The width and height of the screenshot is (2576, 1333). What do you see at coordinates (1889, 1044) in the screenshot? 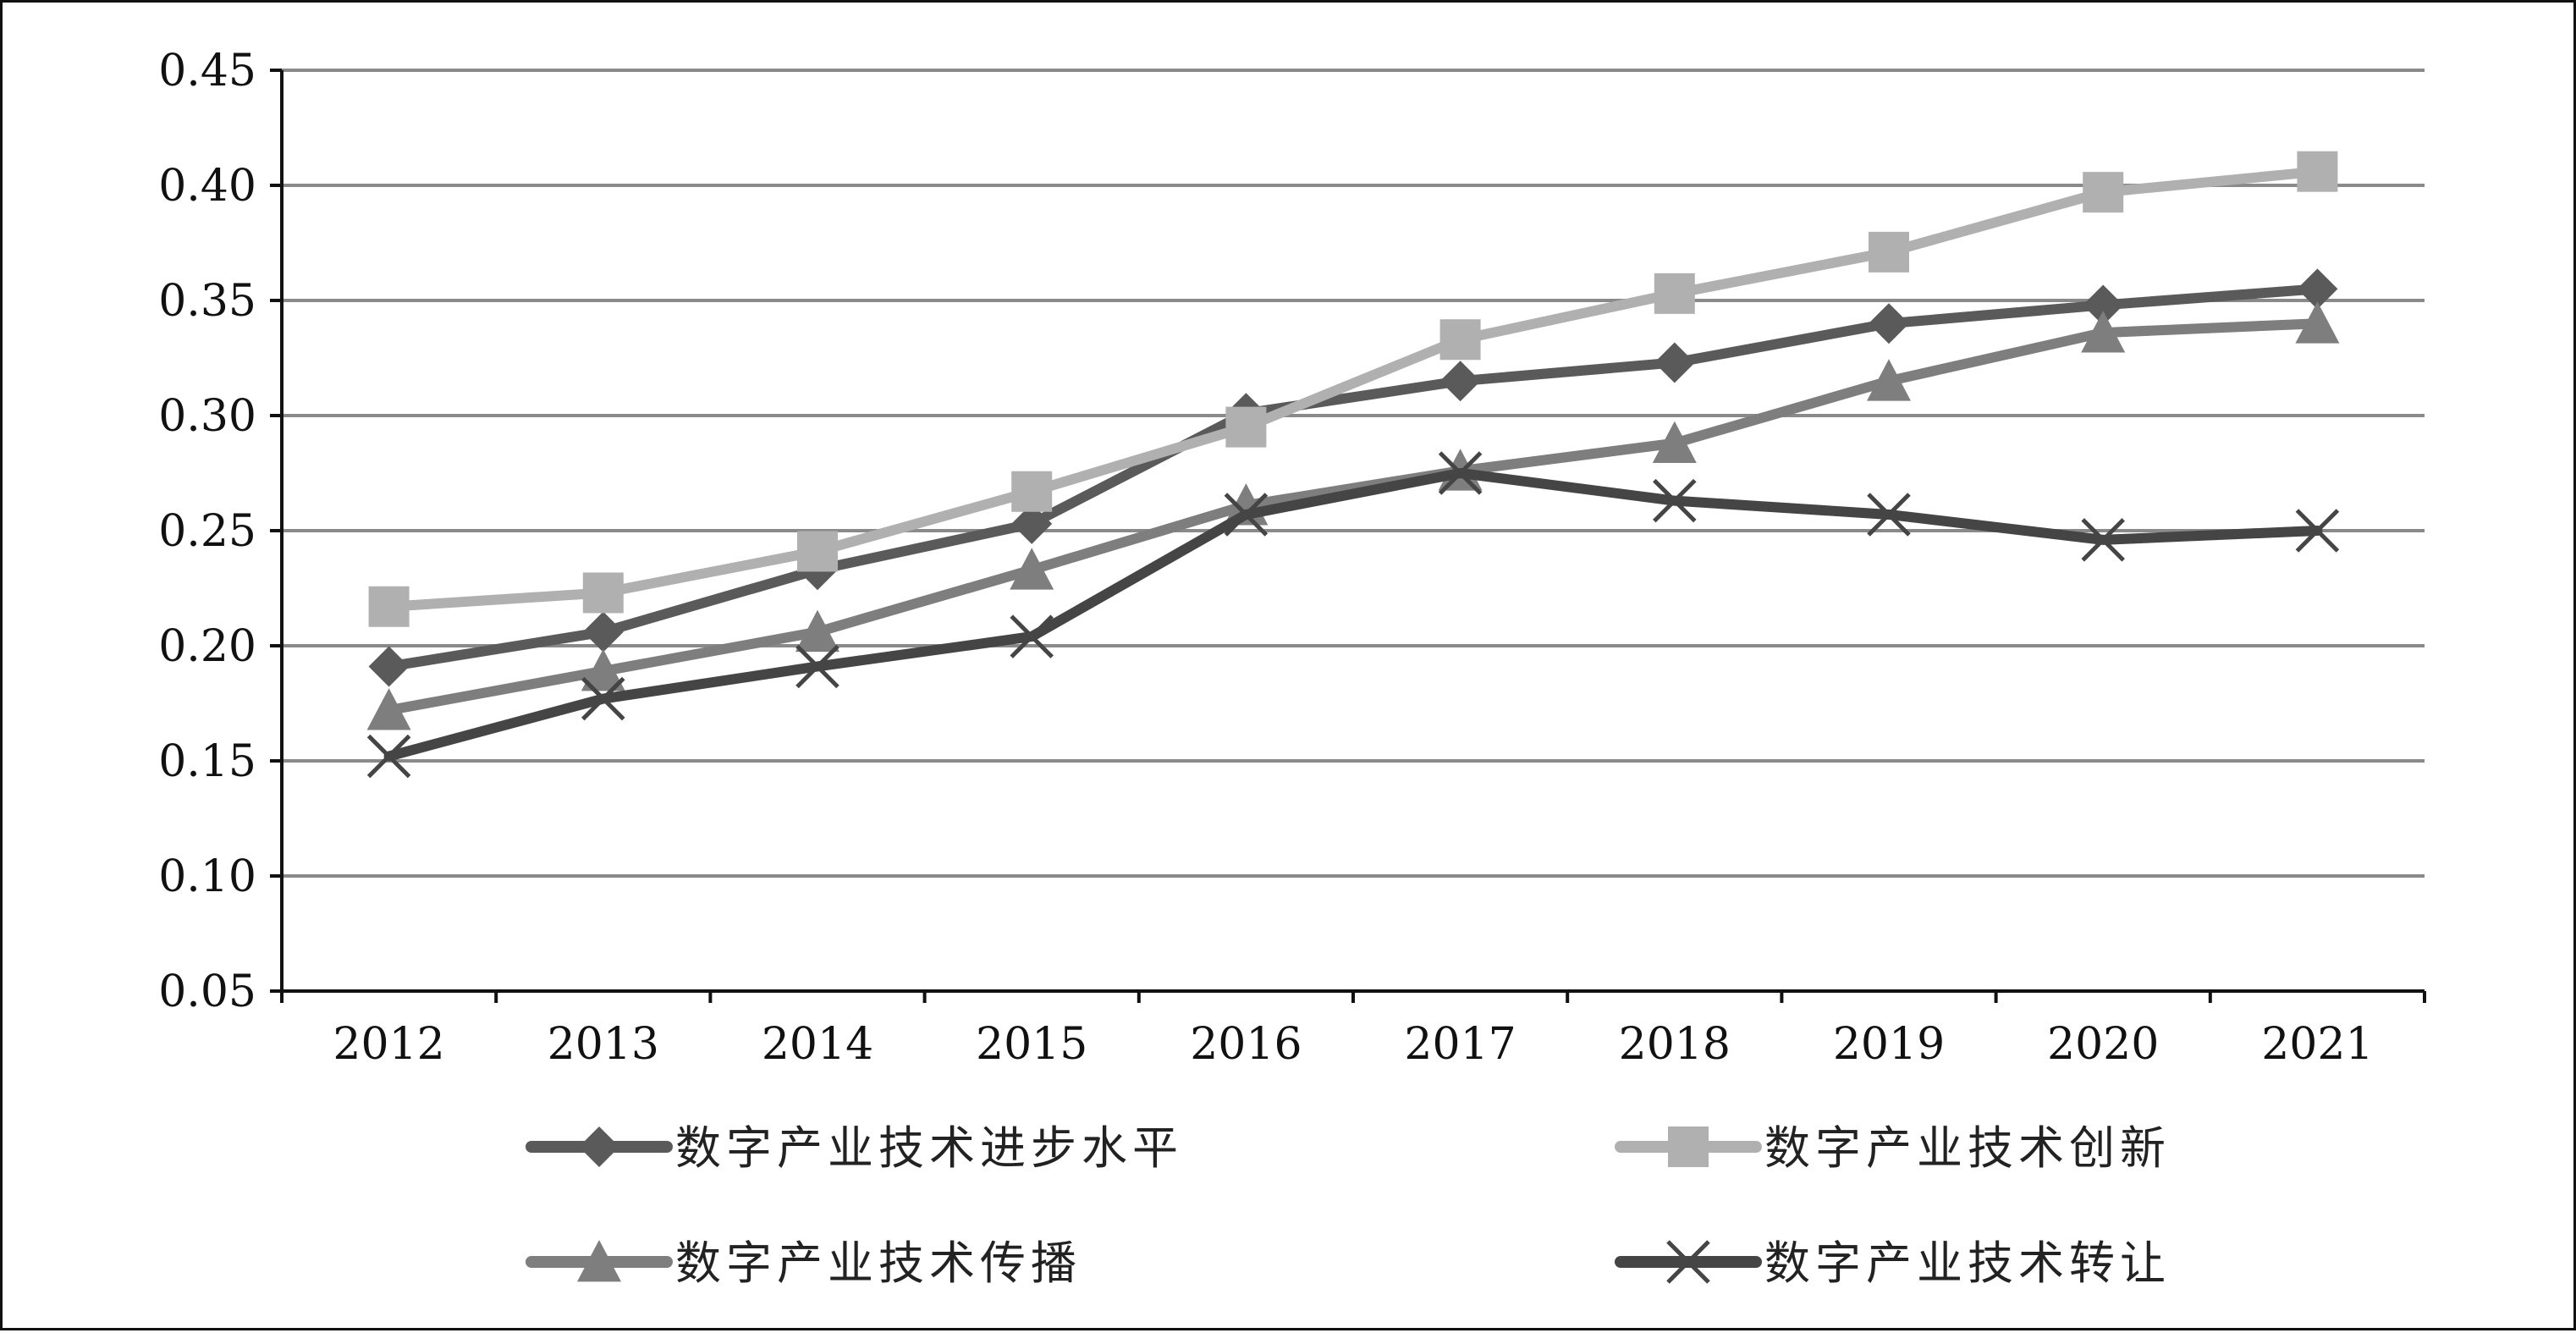
I see `x-tick-label: 2019` at bounding box center [1889, 1044].